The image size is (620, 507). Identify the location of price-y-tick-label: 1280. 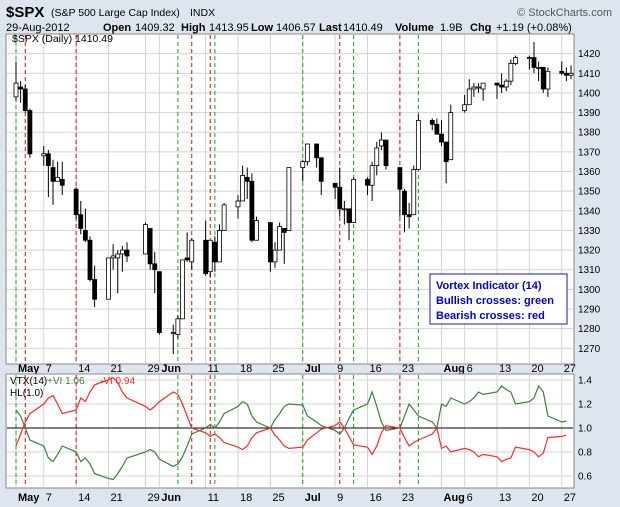
(589, 329).